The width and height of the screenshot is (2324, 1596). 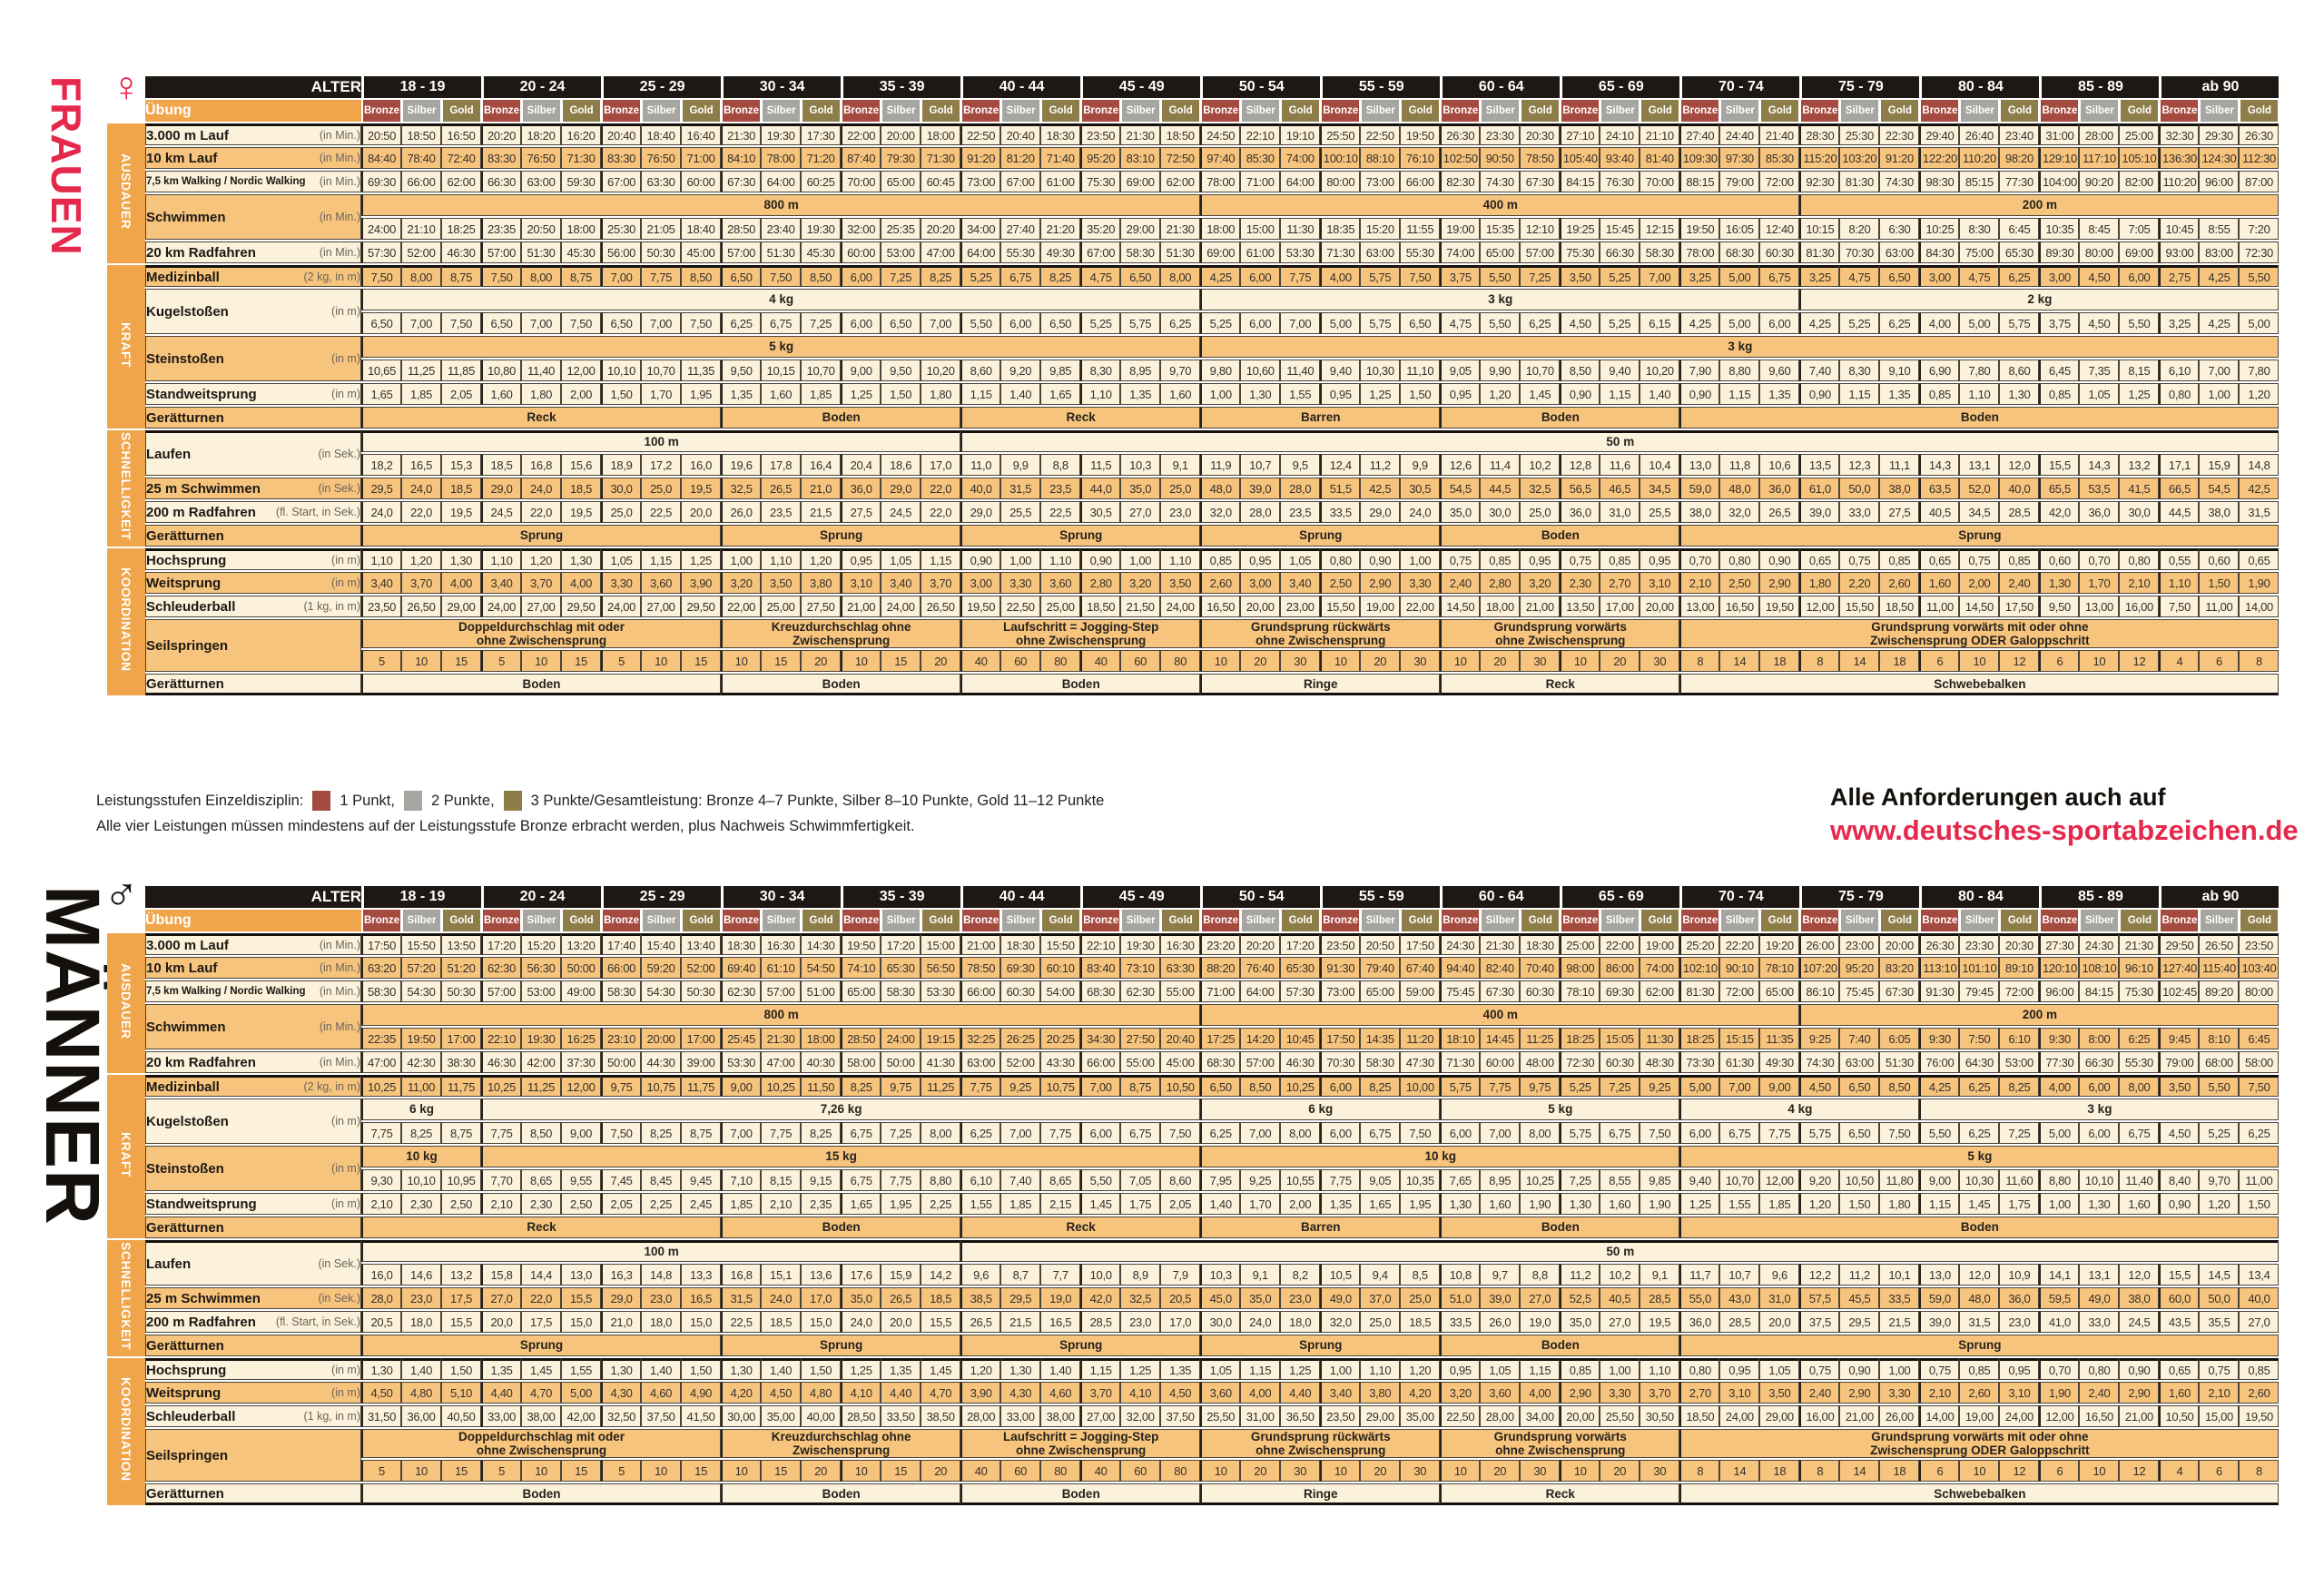 I want to click on row-label-wrap: 25 m Schwimmen (in Sek.), so click(x=253, y=489).